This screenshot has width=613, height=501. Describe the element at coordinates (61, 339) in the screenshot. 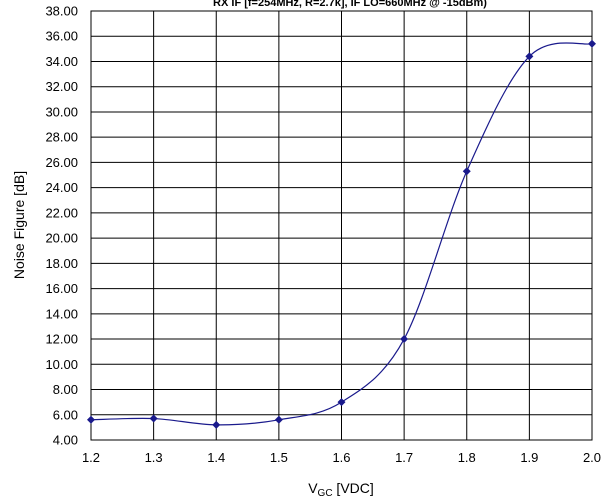

I see `y-tick-label: 12.00` at that location.